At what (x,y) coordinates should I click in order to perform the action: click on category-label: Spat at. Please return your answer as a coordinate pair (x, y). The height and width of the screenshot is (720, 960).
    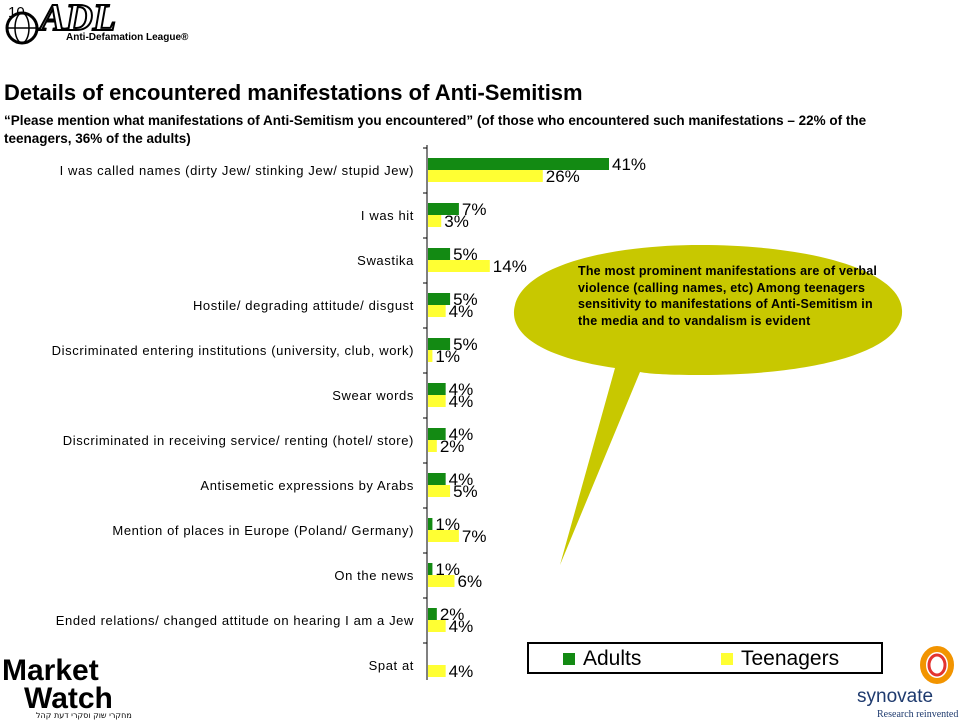
    Looking at the image, I should click on (391, 665).